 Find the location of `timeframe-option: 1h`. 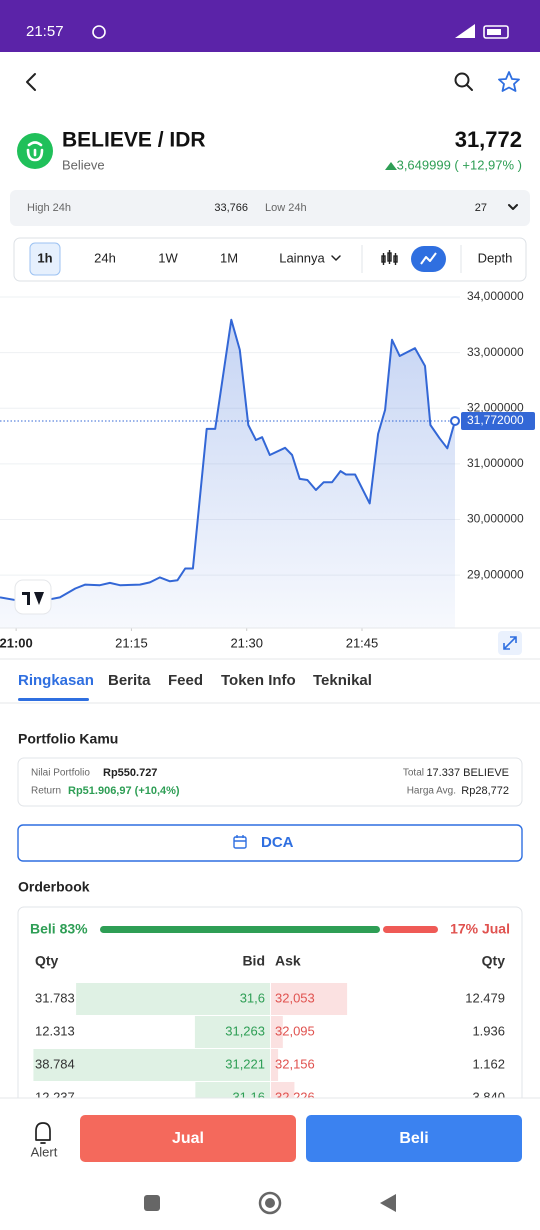

timeframe-option: 1h is located at coordinates (44, 257).